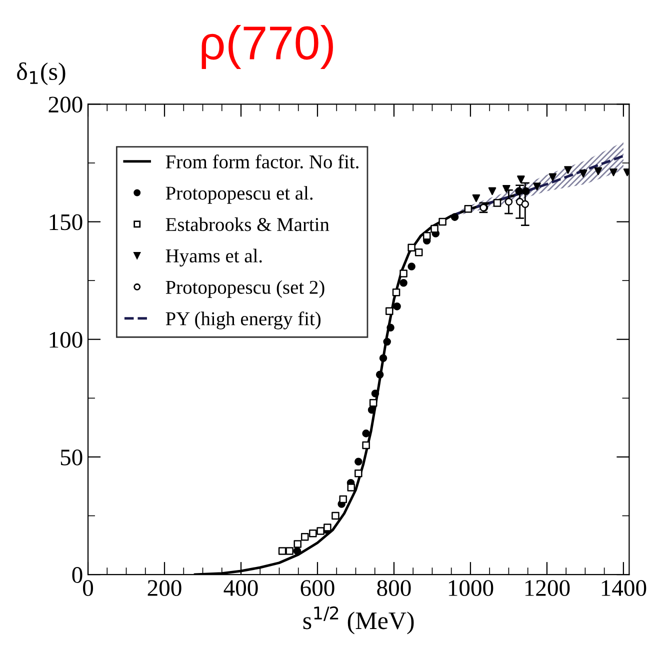  I want to click on legend-label: Hyams et al., so click(214, 257).